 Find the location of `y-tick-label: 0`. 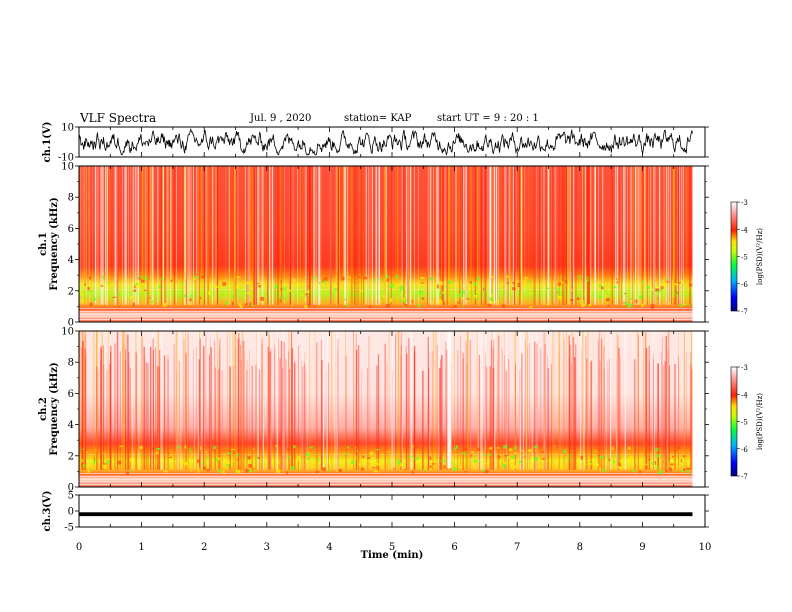

y-tick-label: 0 is located at coordinates (71, 323).